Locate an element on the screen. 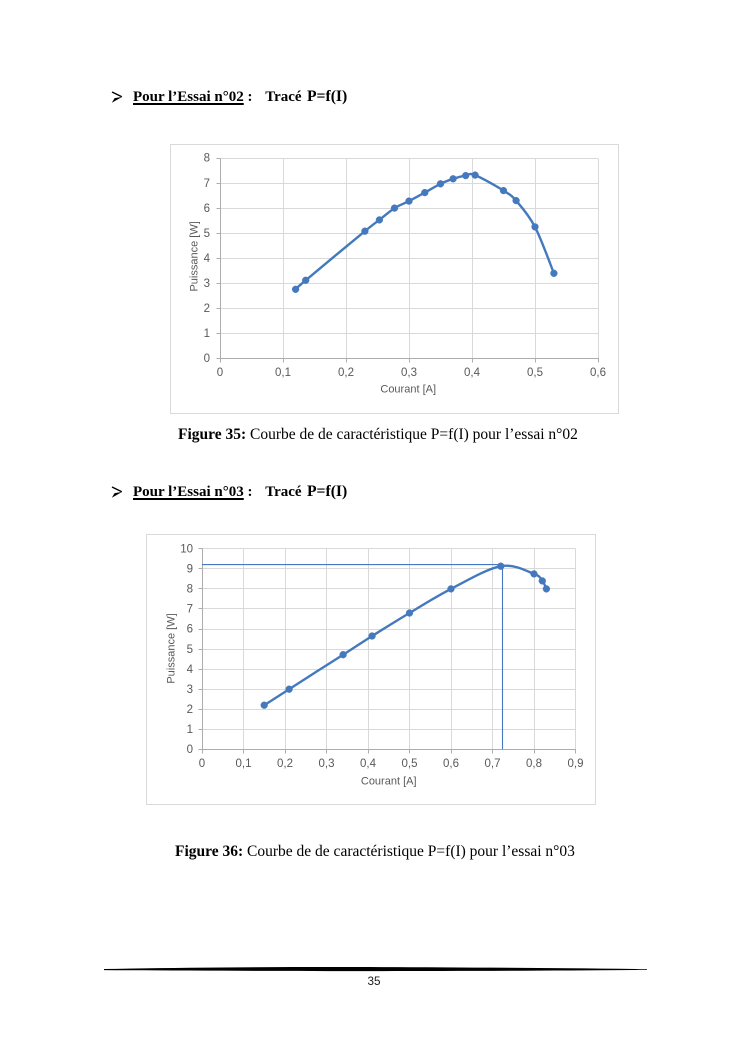 The image size is (745, 1053). svg-text: 10 is located at coordinates (186, 550).